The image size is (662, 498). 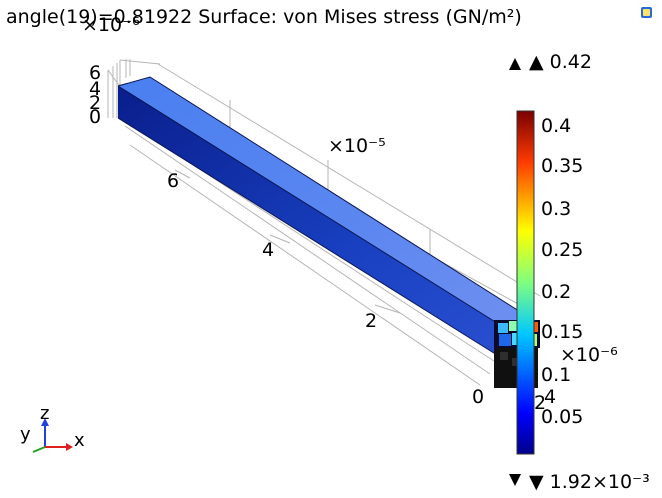 What do you see at coordinates (589, 482) in the screenshot?
I see `min-value-label: ▼ 1.92×10⁻³` at bounding box center [589, 482].